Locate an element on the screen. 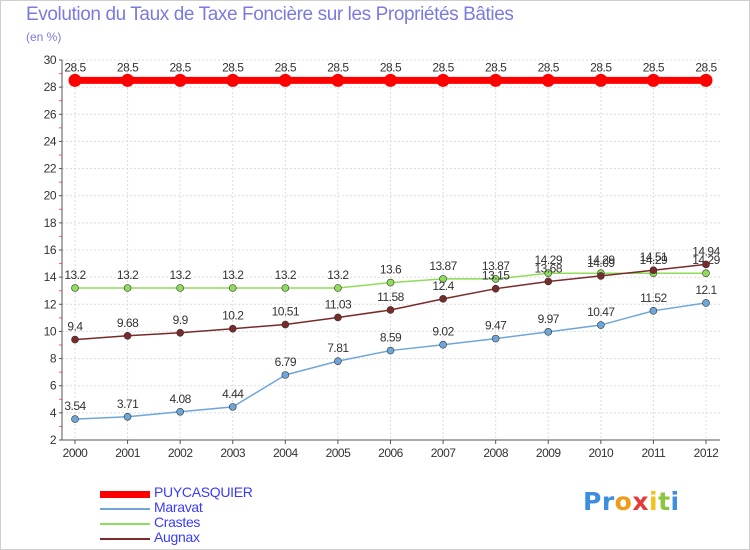 Image resolution: width=750 pixels, height=550 pixels. legend-swatch-crastes is located at coordinates (125, 524).